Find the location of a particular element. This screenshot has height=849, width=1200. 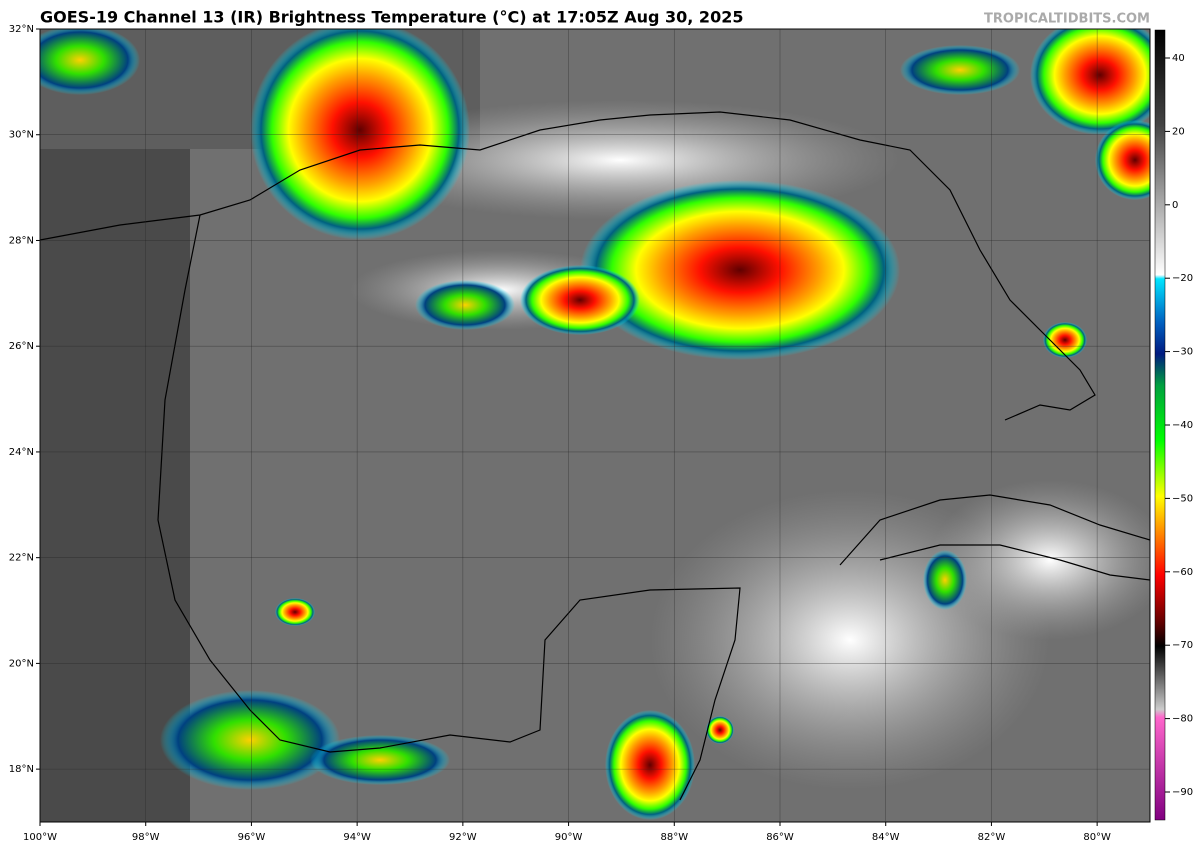

colorbar is located at coordinates (1160, 425).